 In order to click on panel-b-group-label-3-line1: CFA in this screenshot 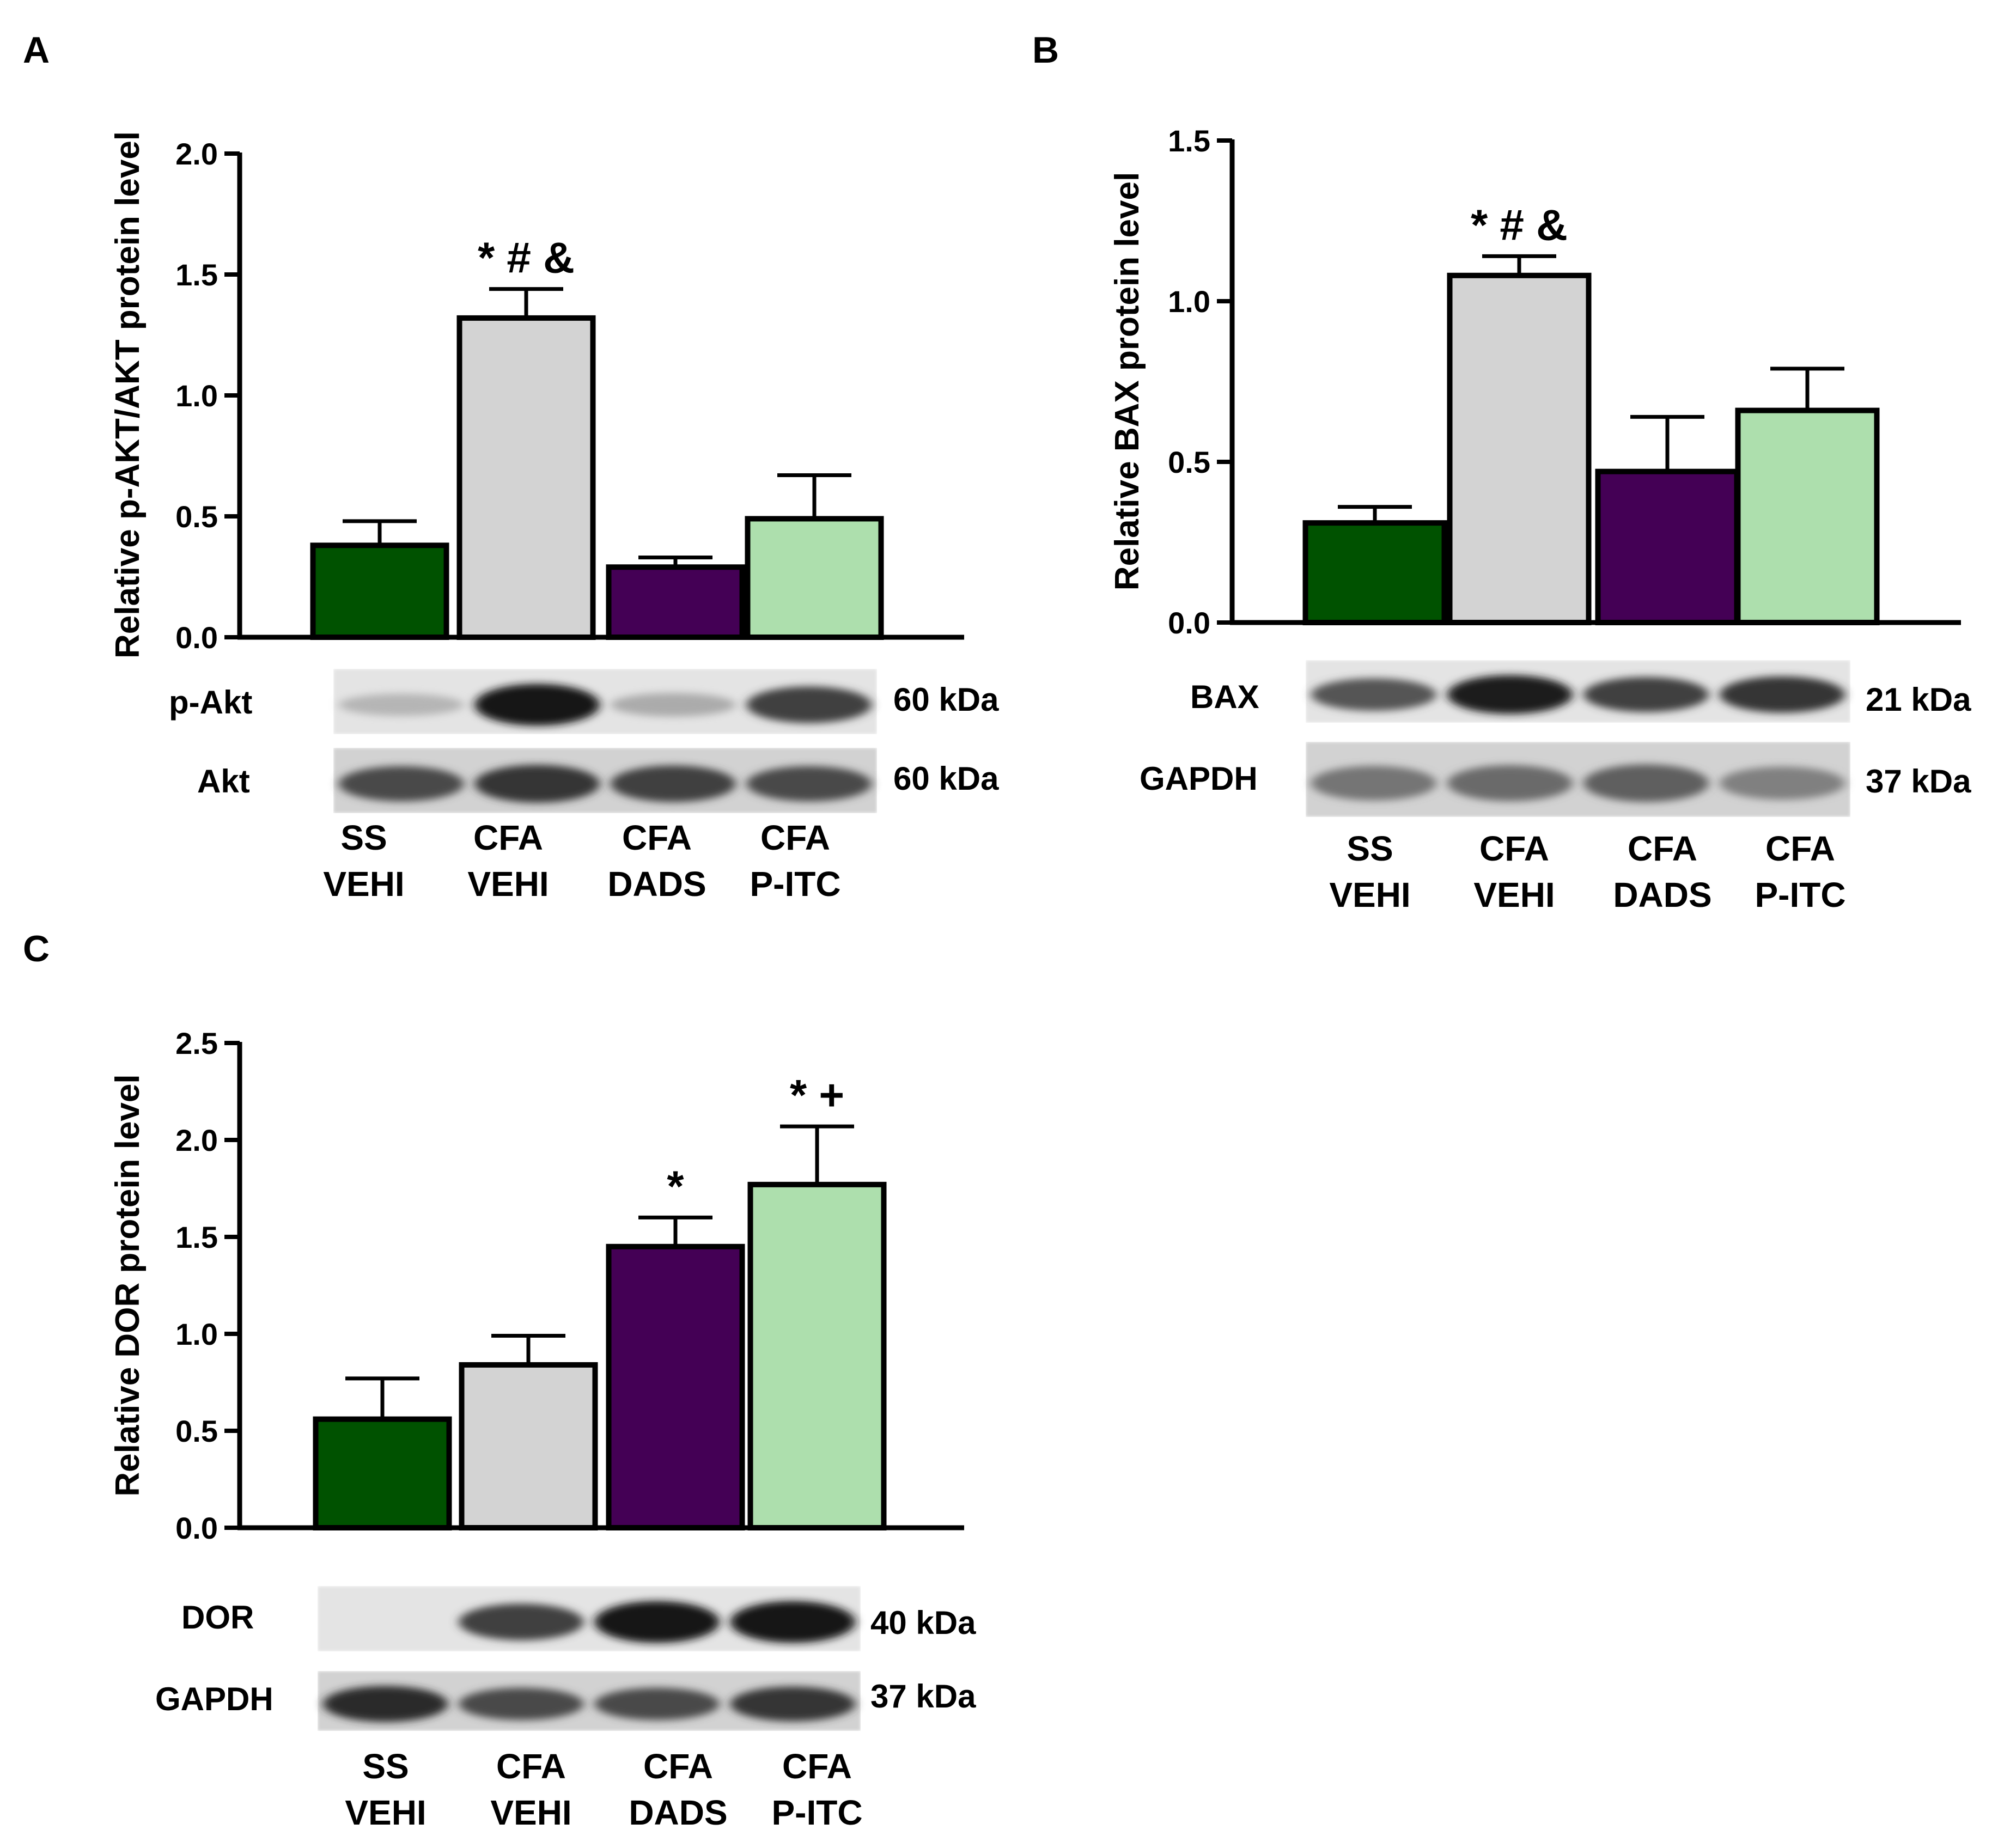, I will do `click(1662, 848)`.